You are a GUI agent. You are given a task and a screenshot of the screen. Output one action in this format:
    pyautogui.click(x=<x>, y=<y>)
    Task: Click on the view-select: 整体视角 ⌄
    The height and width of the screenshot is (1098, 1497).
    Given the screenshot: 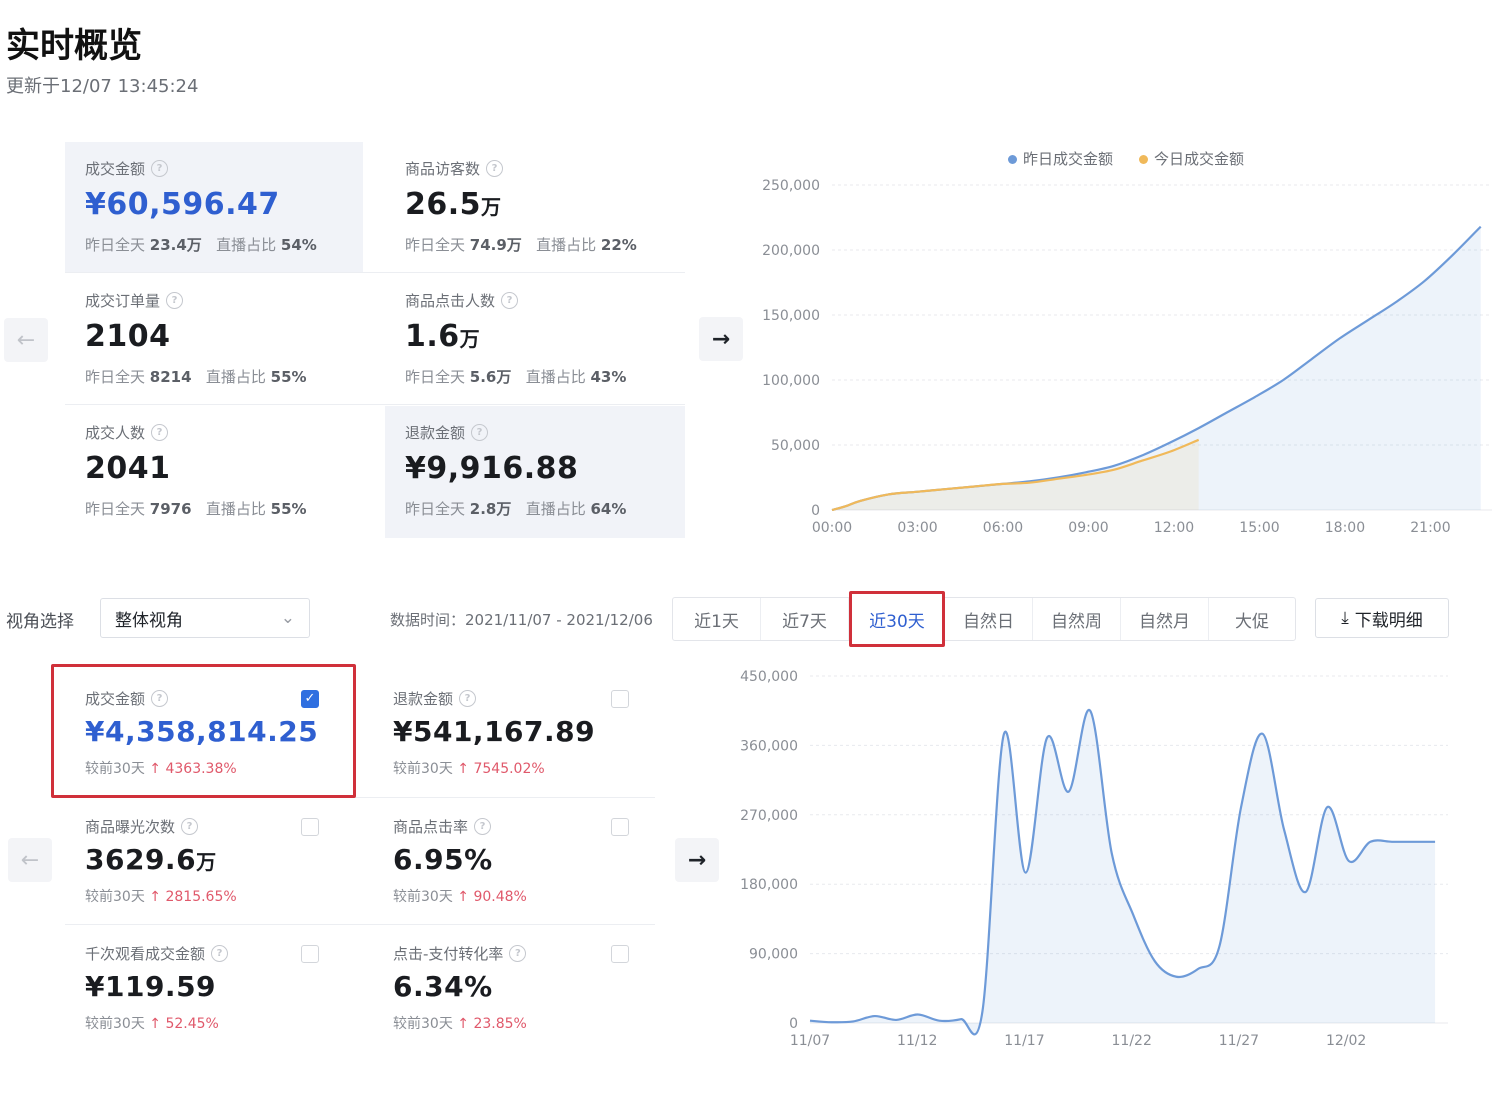 What is the action you would take?
    pyautogui.click(x=205, y=618)
    